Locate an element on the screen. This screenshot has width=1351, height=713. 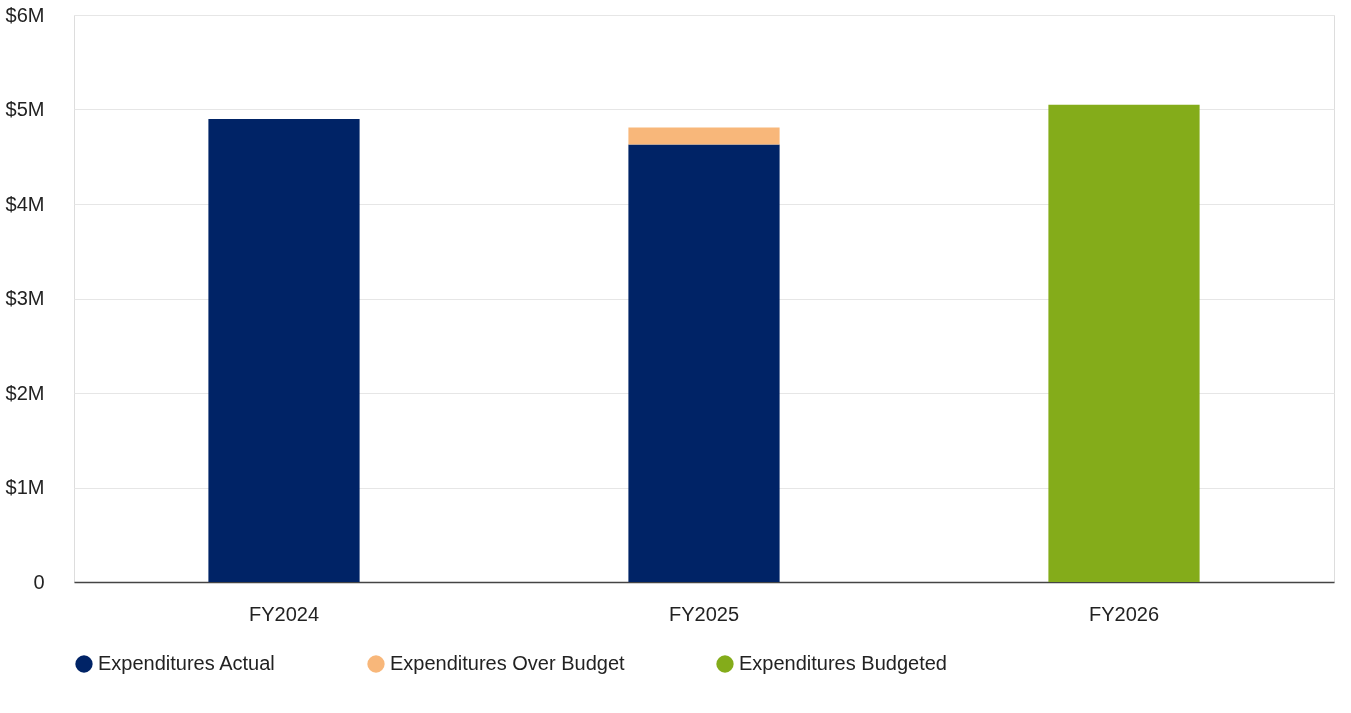
legend-label: Expenditures Actual is located at coordinates (186, 663).